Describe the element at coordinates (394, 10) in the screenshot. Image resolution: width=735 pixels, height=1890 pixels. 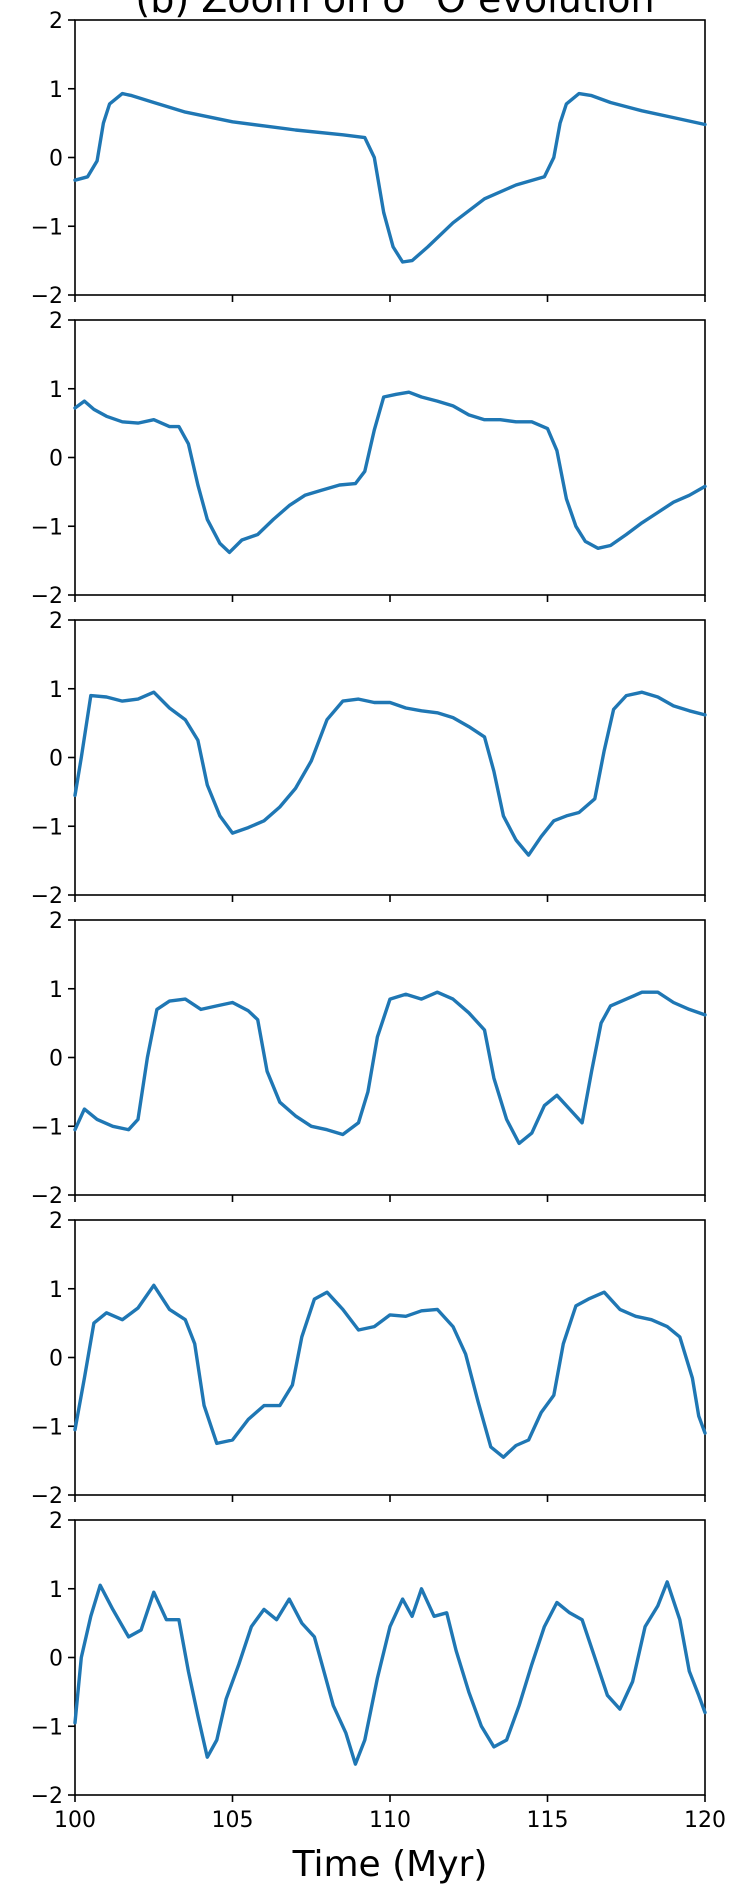
I see `figure-title: (b) Zoom on δ¹⁸O evolution` at that location.